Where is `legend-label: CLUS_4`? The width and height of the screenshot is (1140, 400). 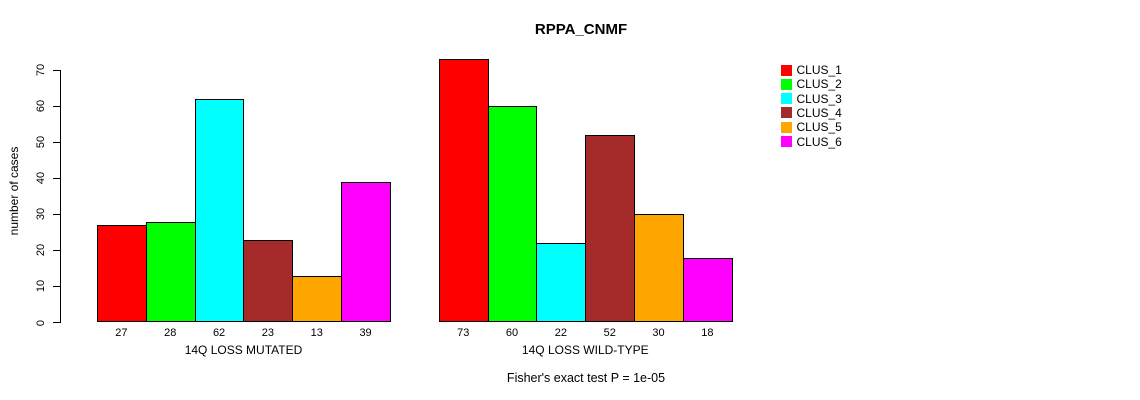 legend-label: CLUS_4 is located at coordinates (819, 112).